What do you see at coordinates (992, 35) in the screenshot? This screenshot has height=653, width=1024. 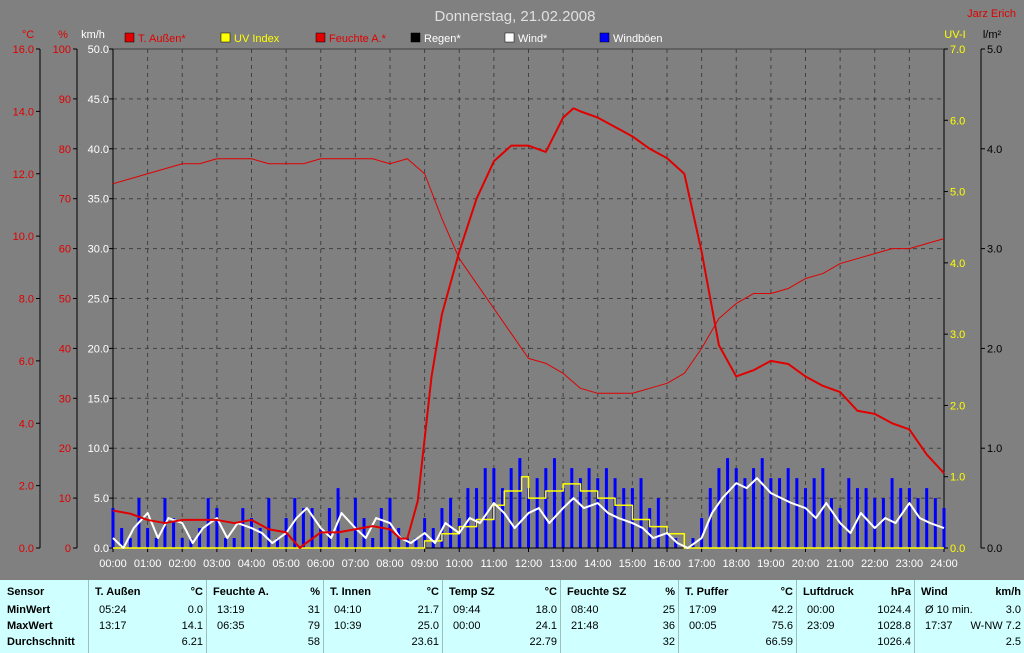 I see `axis-unit-rain: l/m²` at bounding box center [992, 35].